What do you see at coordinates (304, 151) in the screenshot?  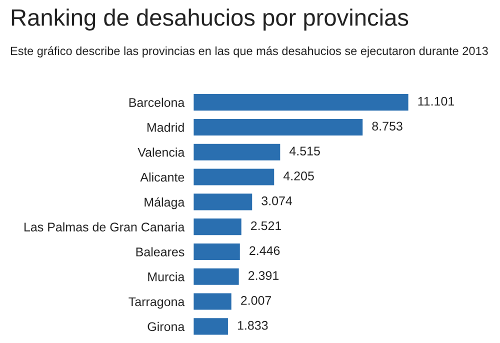 I see `data-label: 4.515` at bounding box center [304, 151].